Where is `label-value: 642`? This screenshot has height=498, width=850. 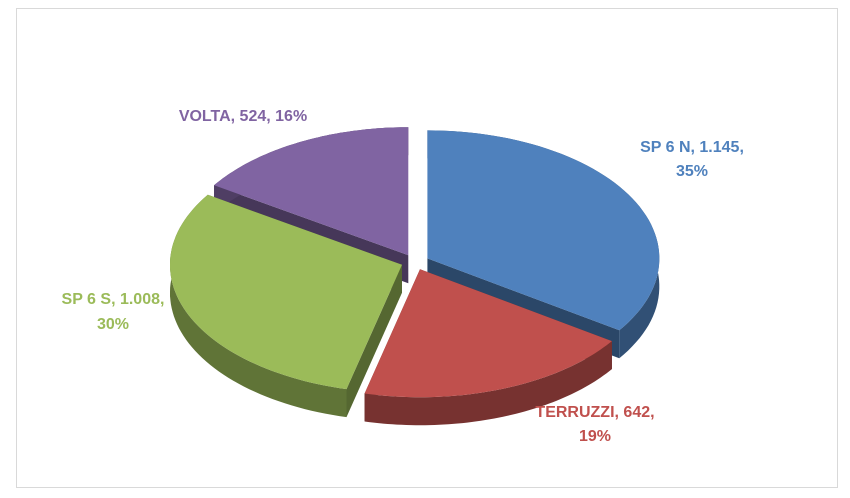
label-value: 642 is located at coordinates (636, 412).